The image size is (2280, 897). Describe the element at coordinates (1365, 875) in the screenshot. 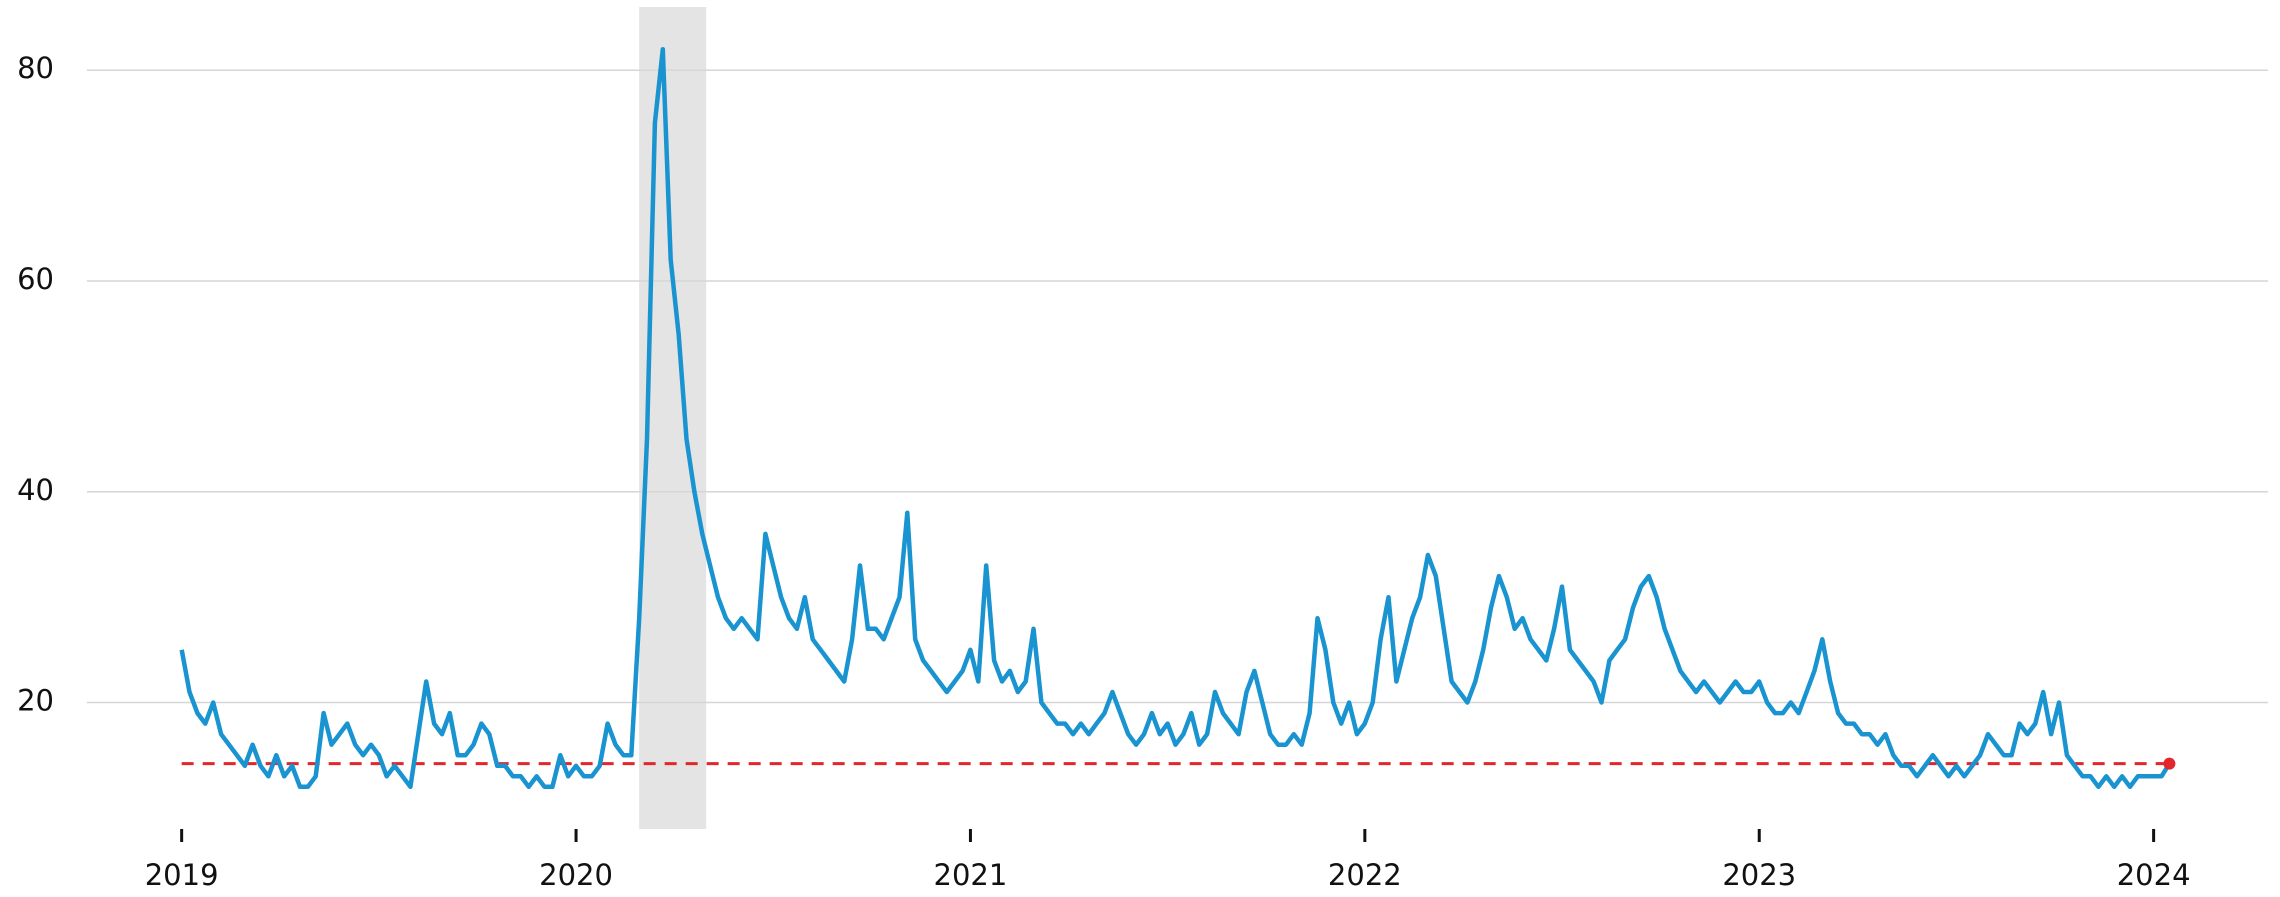

I see `x-tick-label: 2022` at that location.